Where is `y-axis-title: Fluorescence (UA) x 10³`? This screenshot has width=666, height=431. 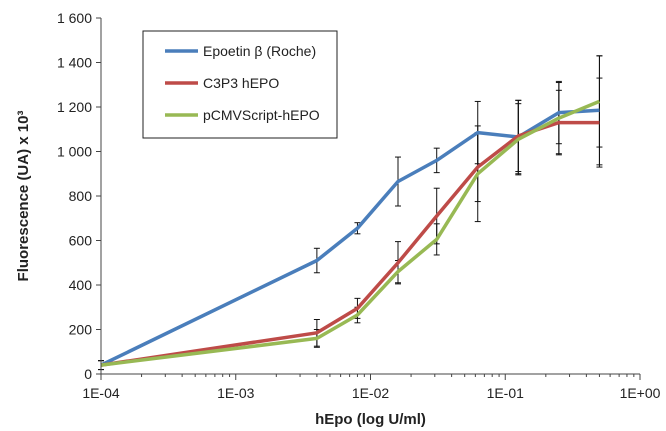
y-axis-title: Fluorescence (UA) x 10³ is located at coordinates (23, 196).